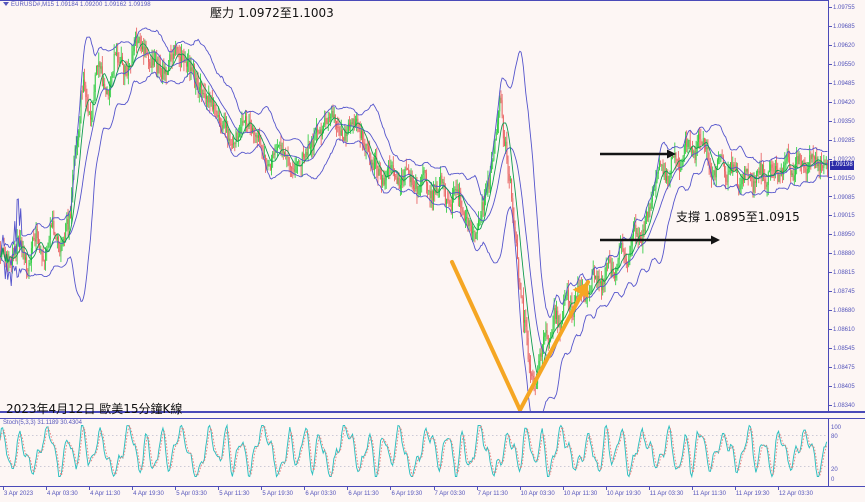 Image resolution: width=865 pixels, height=502 pixels. Describe the element at coordinates (671, 154) in the screenshot. I see `resistance-arrow-head` at that location.